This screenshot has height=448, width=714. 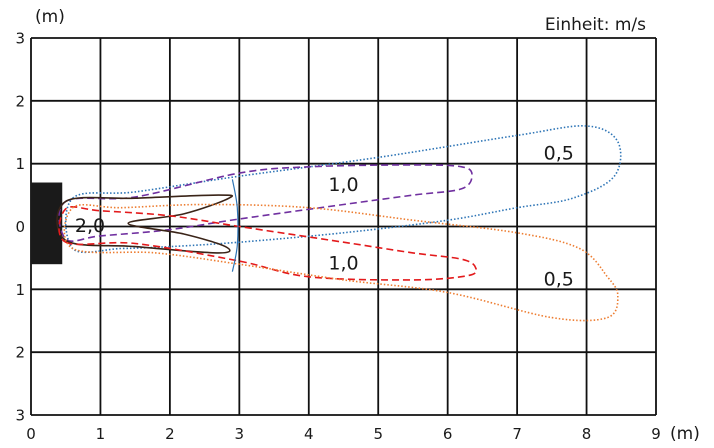 What do you see at coordinates (378, 434) in the screenshot?
I see `x-tick-label: 5` at bounding box center [378, 434].